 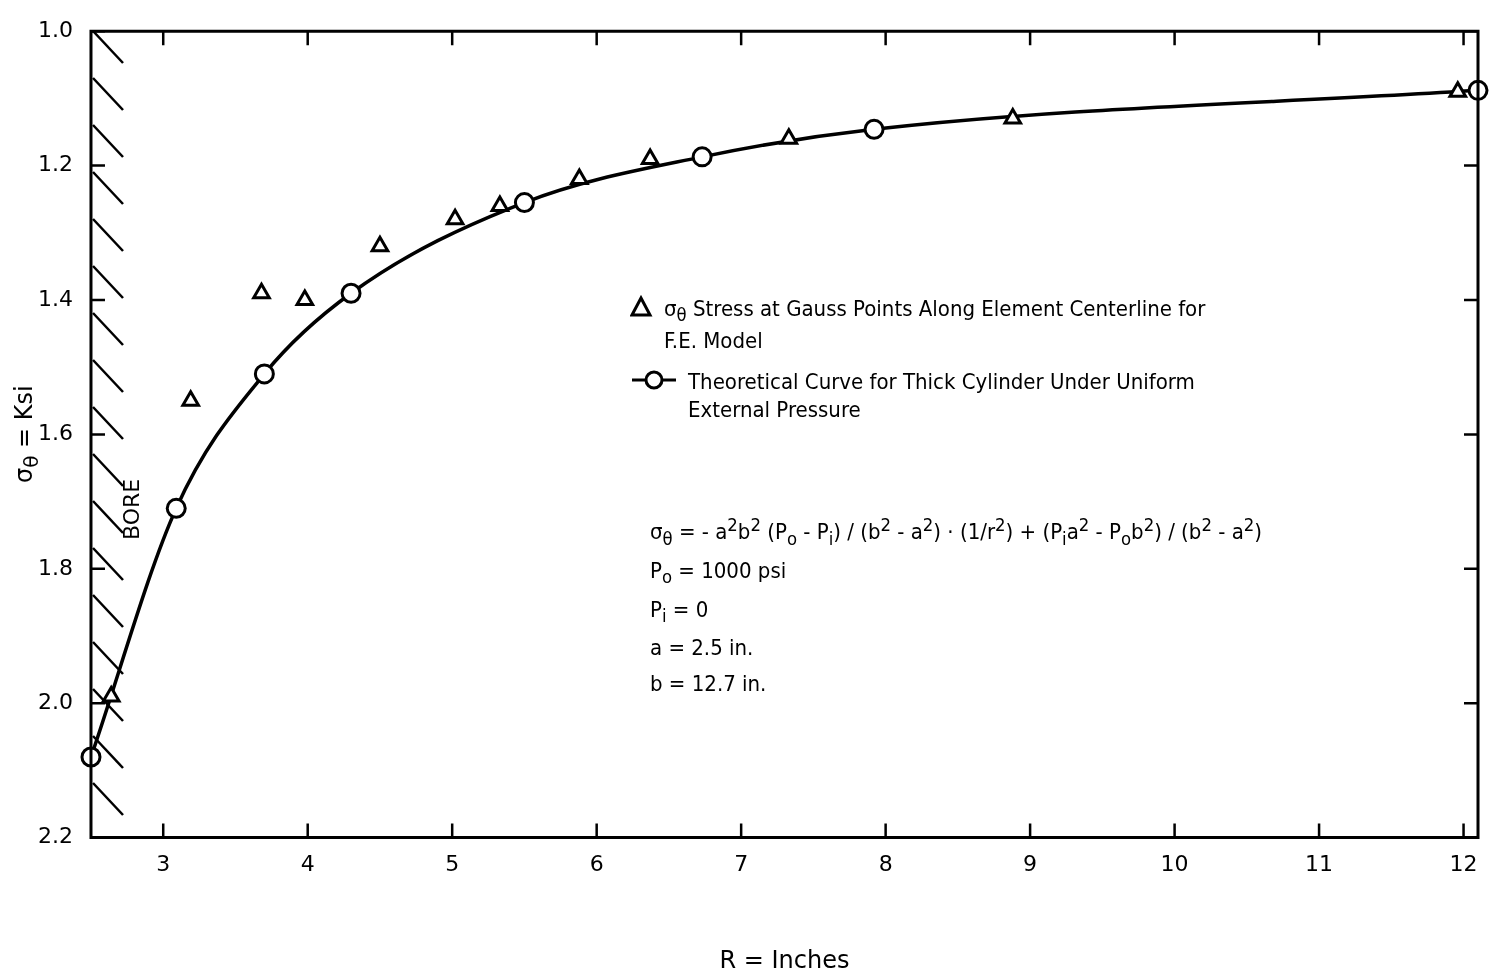 What do you see at coordinates (935, 325) in the screenshot?
I see `legend-label: σ$_{θ}$ Stress at Gauss Points Along Element Centerline for F.E. Model` at bounding box center [935, 325].